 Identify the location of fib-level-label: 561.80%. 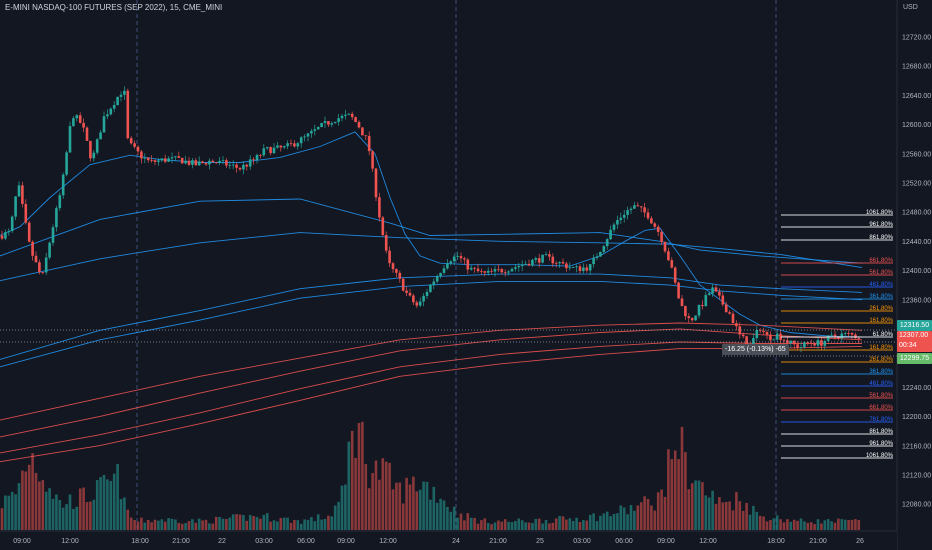
(881, 396).